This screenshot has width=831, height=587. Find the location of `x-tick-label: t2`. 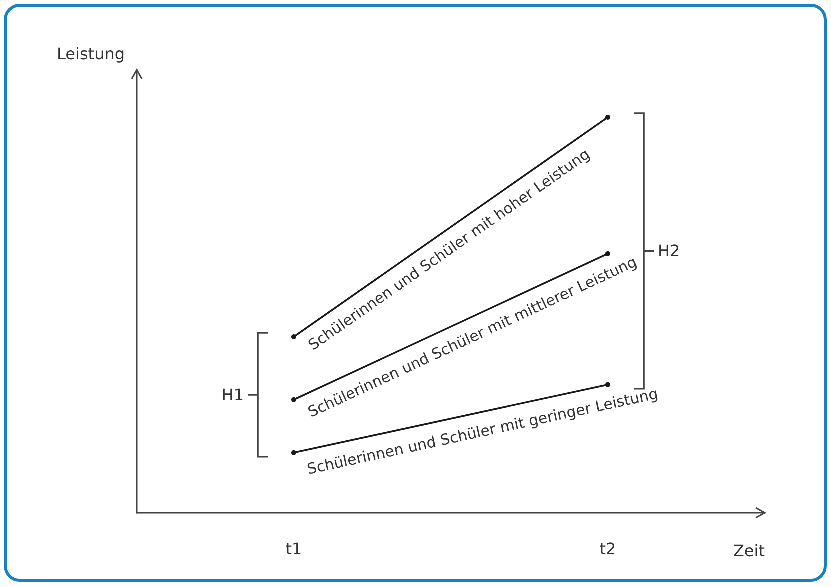

x-tick-label: t2 is located at coordinates (608, 549).